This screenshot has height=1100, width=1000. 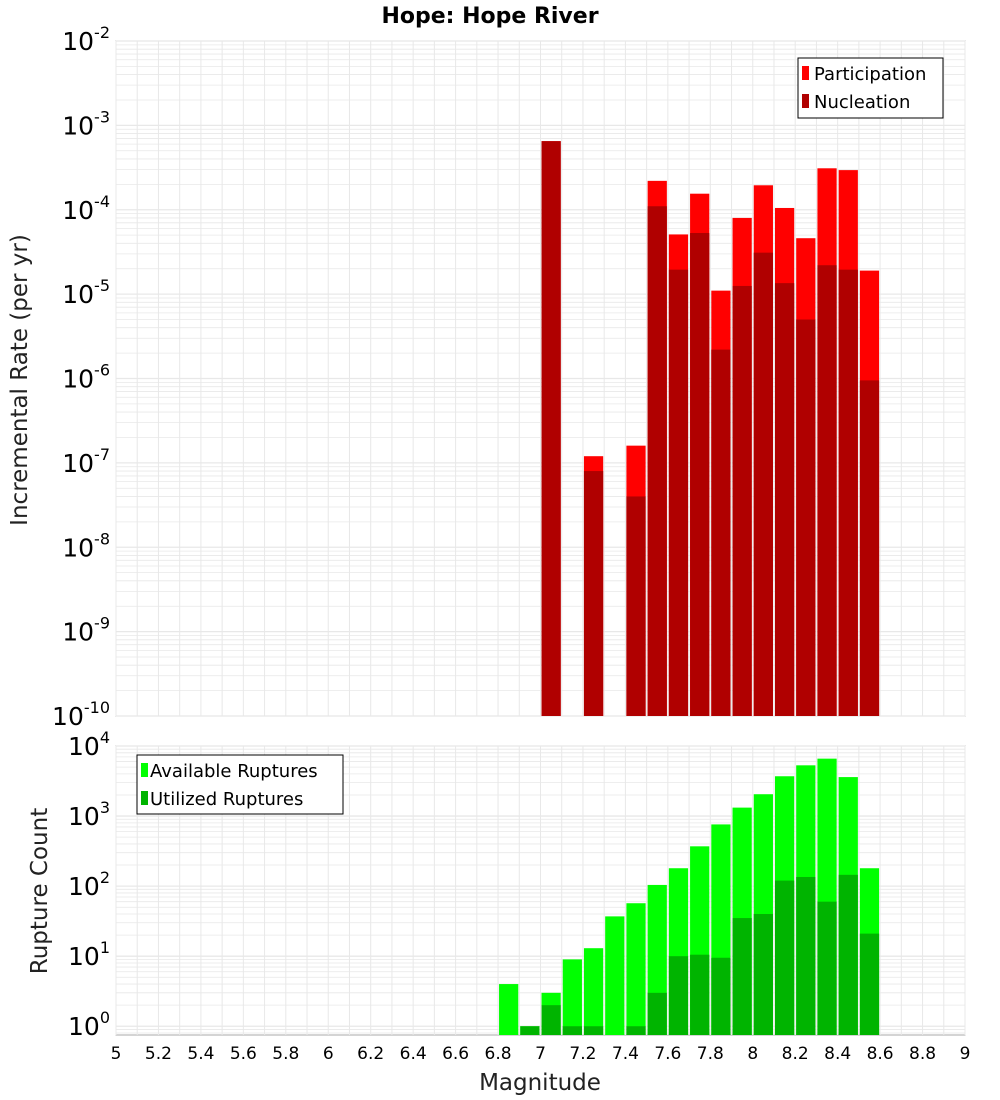 What do you see at coordinates (582, 1054) in the screenshot?
I see `x-tick-label: 7.2` at bounding box center [582, 1054].